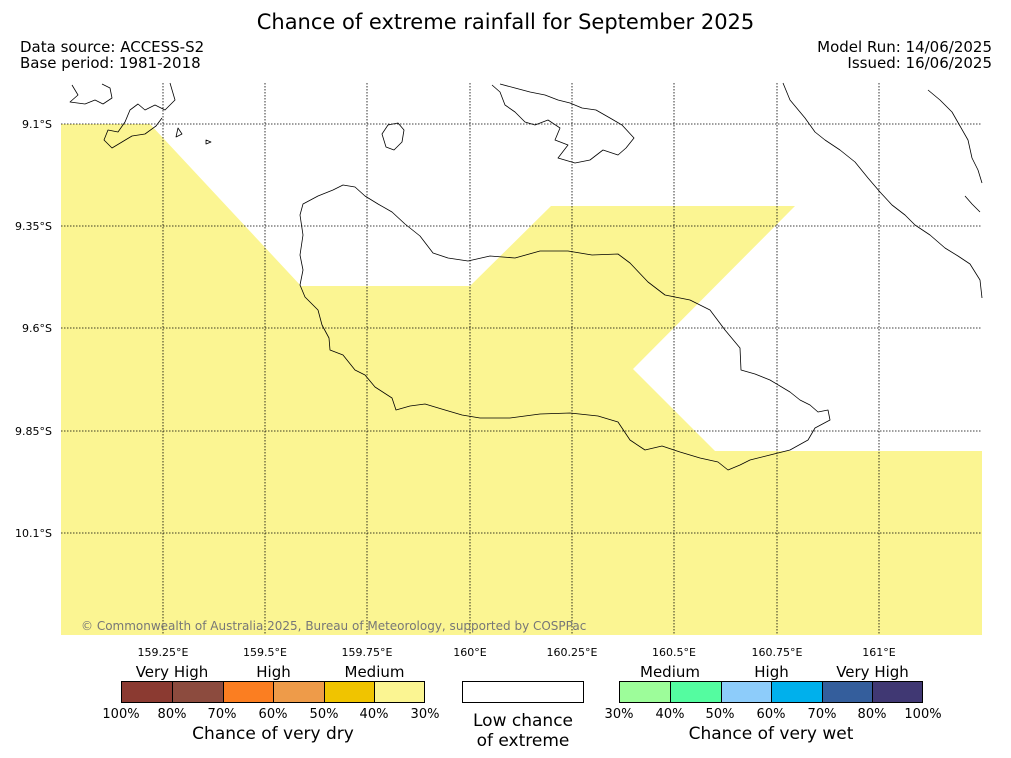 This screenshot has width=1011, height=758. Describe the element at coordinates (523, 721) in the screenshot. I see `low-chance-line1: Low chance` at that location.